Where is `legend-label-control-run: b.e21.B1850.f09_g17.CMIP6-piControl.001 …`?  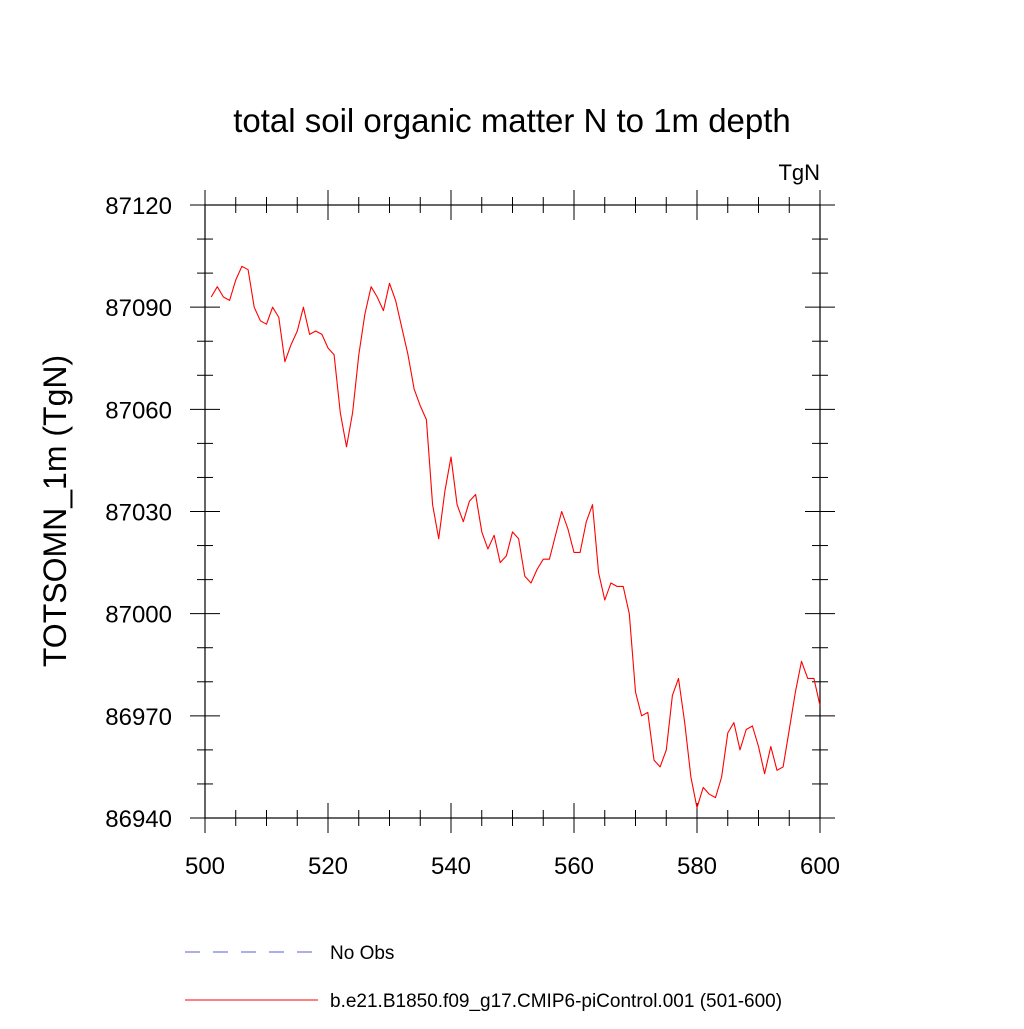
legend-label-control-run: b.e21.B1850.f09_g17.CMIP6-piControl.001 … is located at coordinates (556, 1001).